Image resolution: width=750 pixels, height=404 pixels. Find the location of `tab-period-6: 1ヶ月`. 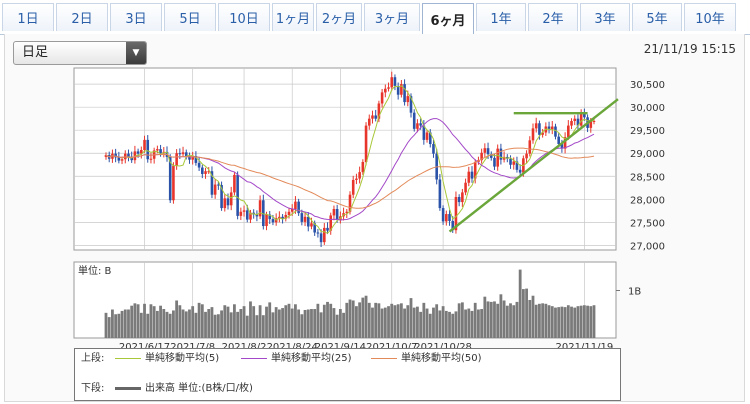

tab-period-6: 1ヶ月 is located at coordinates (293, 17).